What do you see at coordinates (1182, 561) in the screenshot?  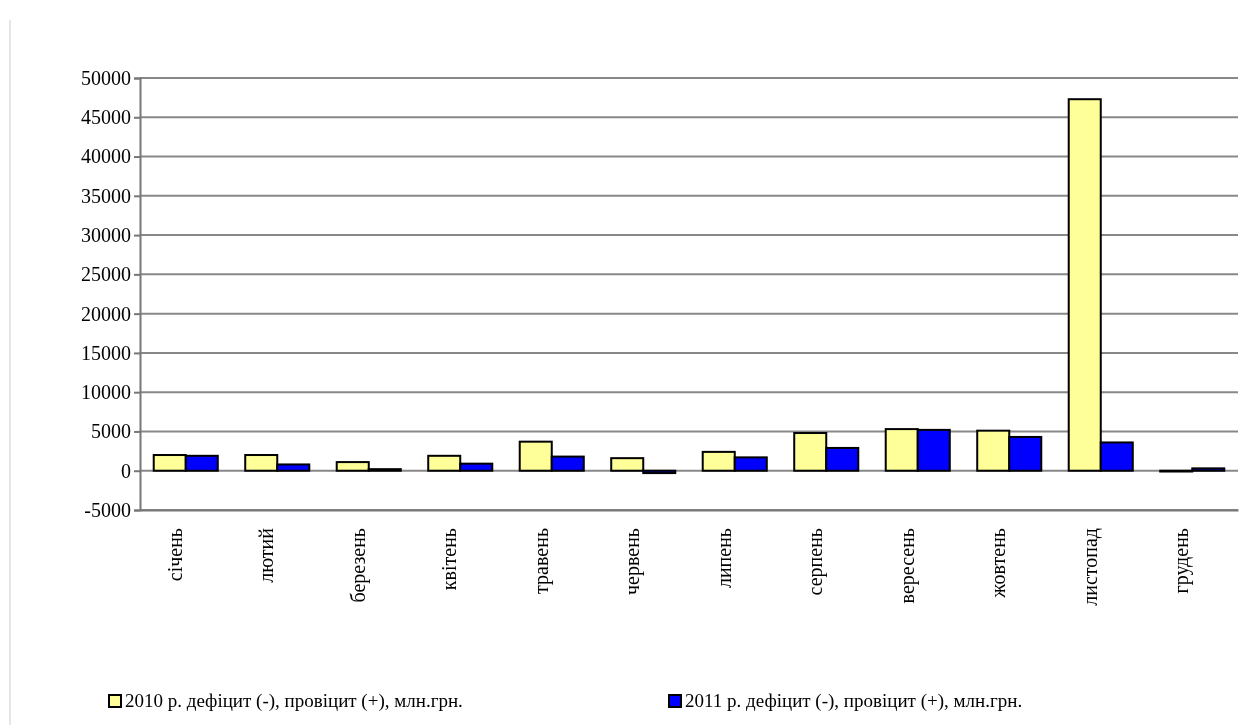 I see `x-tick-label: грудень` at bounding box center [1182, 561].